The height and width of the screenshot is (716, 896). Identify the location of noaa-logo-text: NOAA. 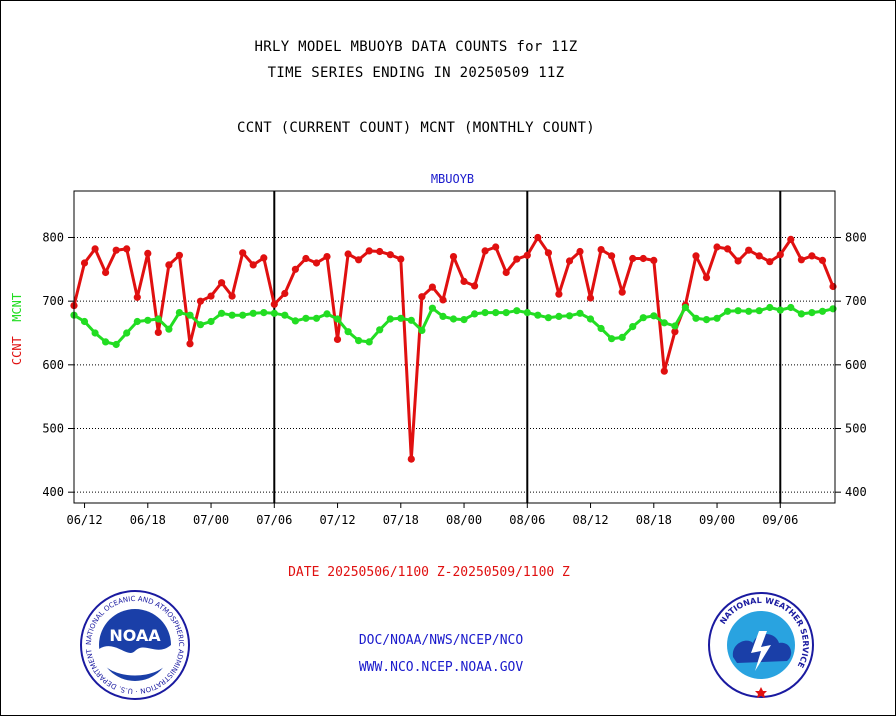
(135, 635).